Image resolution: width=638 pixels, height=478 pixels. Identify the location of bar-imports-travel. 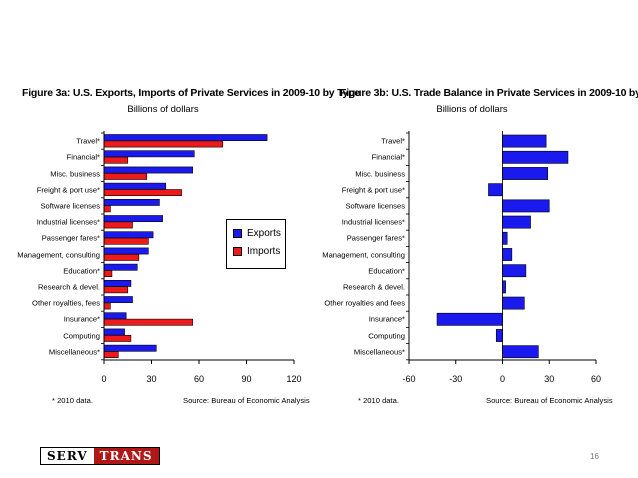
(163, 144).